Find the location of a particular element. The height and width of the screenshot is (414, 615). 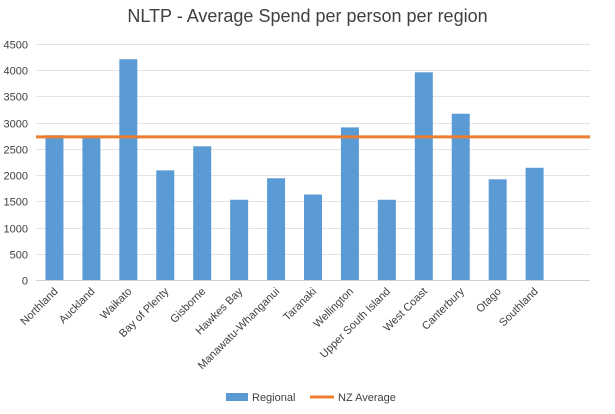

y-tick-label: 1000 is located at coordinates (16, 230).